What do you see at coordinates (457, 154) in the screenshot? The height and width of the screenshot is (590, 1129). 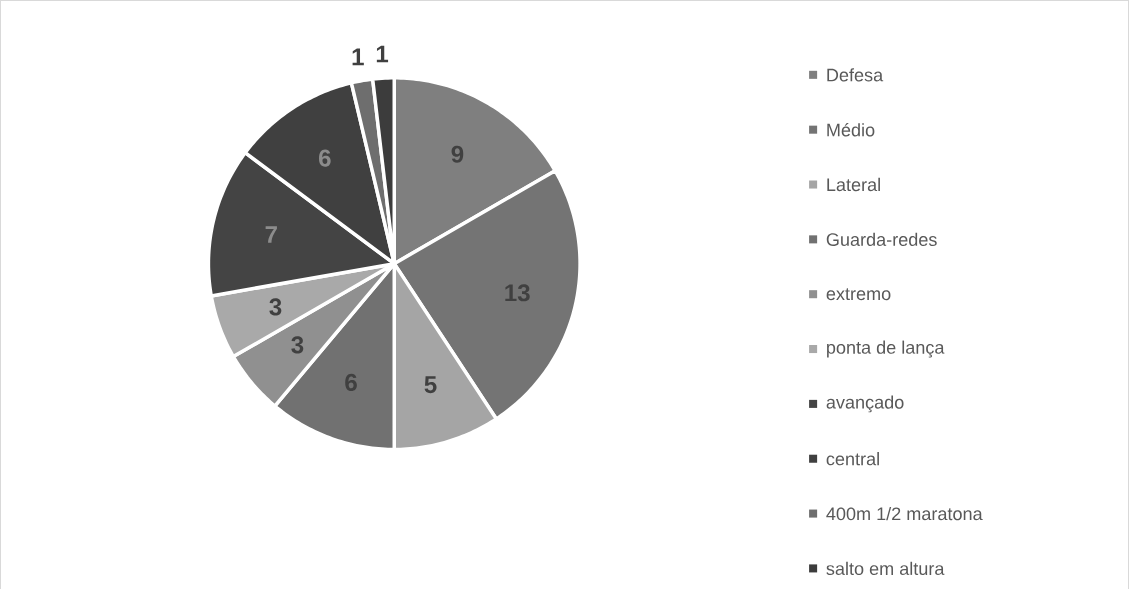 I see `data-label: 9` at bounding box center [457, 154].